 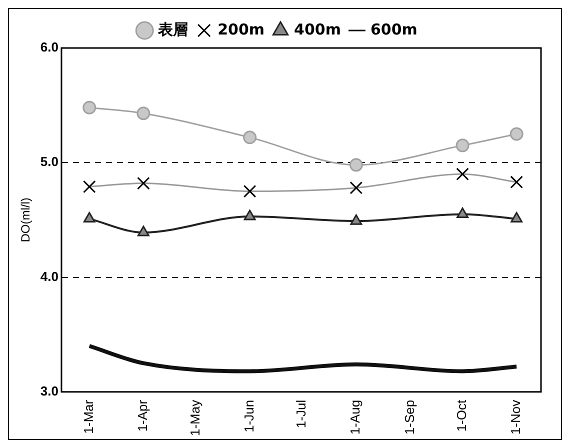 I want to click on x-tick-label: 1-Aug, so click(x=355, y=417).